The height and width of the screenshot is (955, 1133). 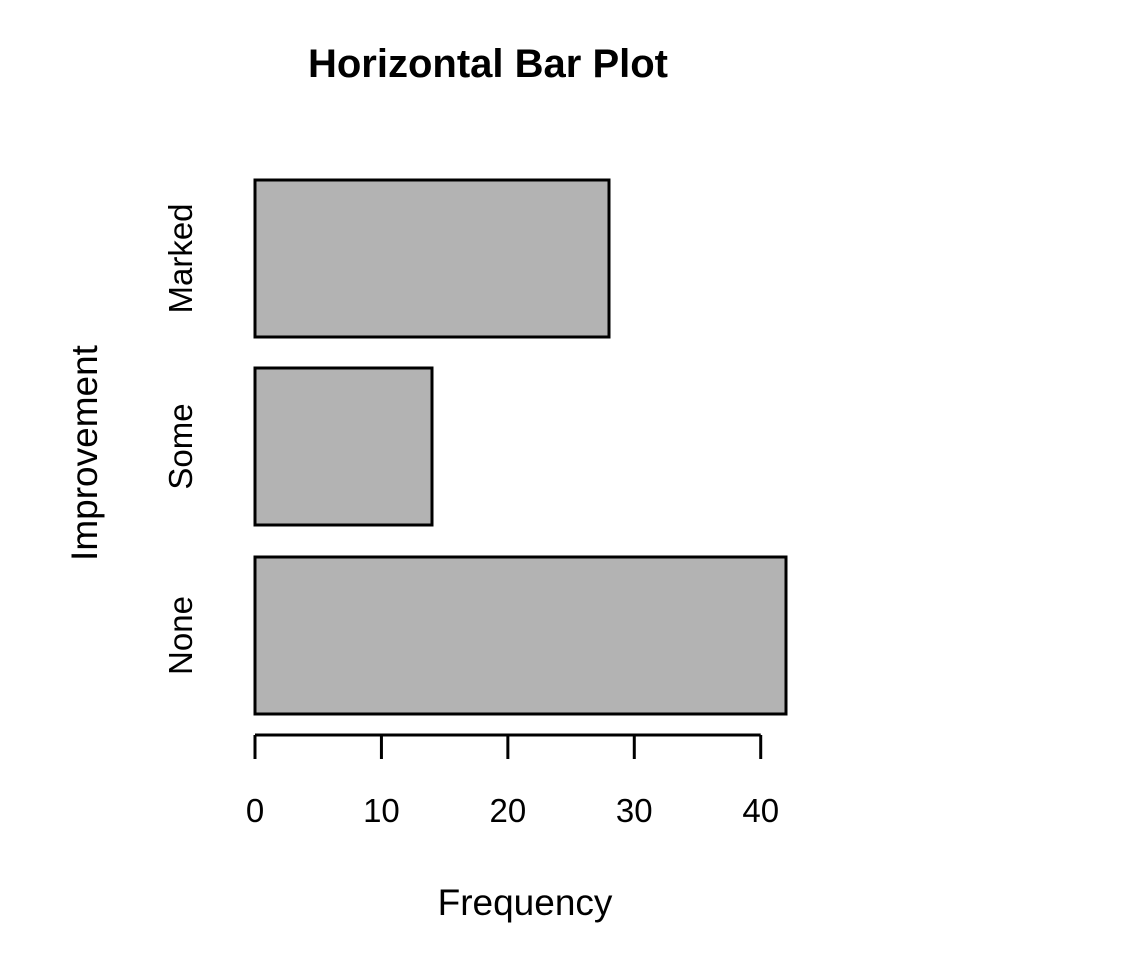 What do you see at coordinates (180, 446) in the screenshot?
I see `category-label-some: Some` at bounding box center [180, 446].